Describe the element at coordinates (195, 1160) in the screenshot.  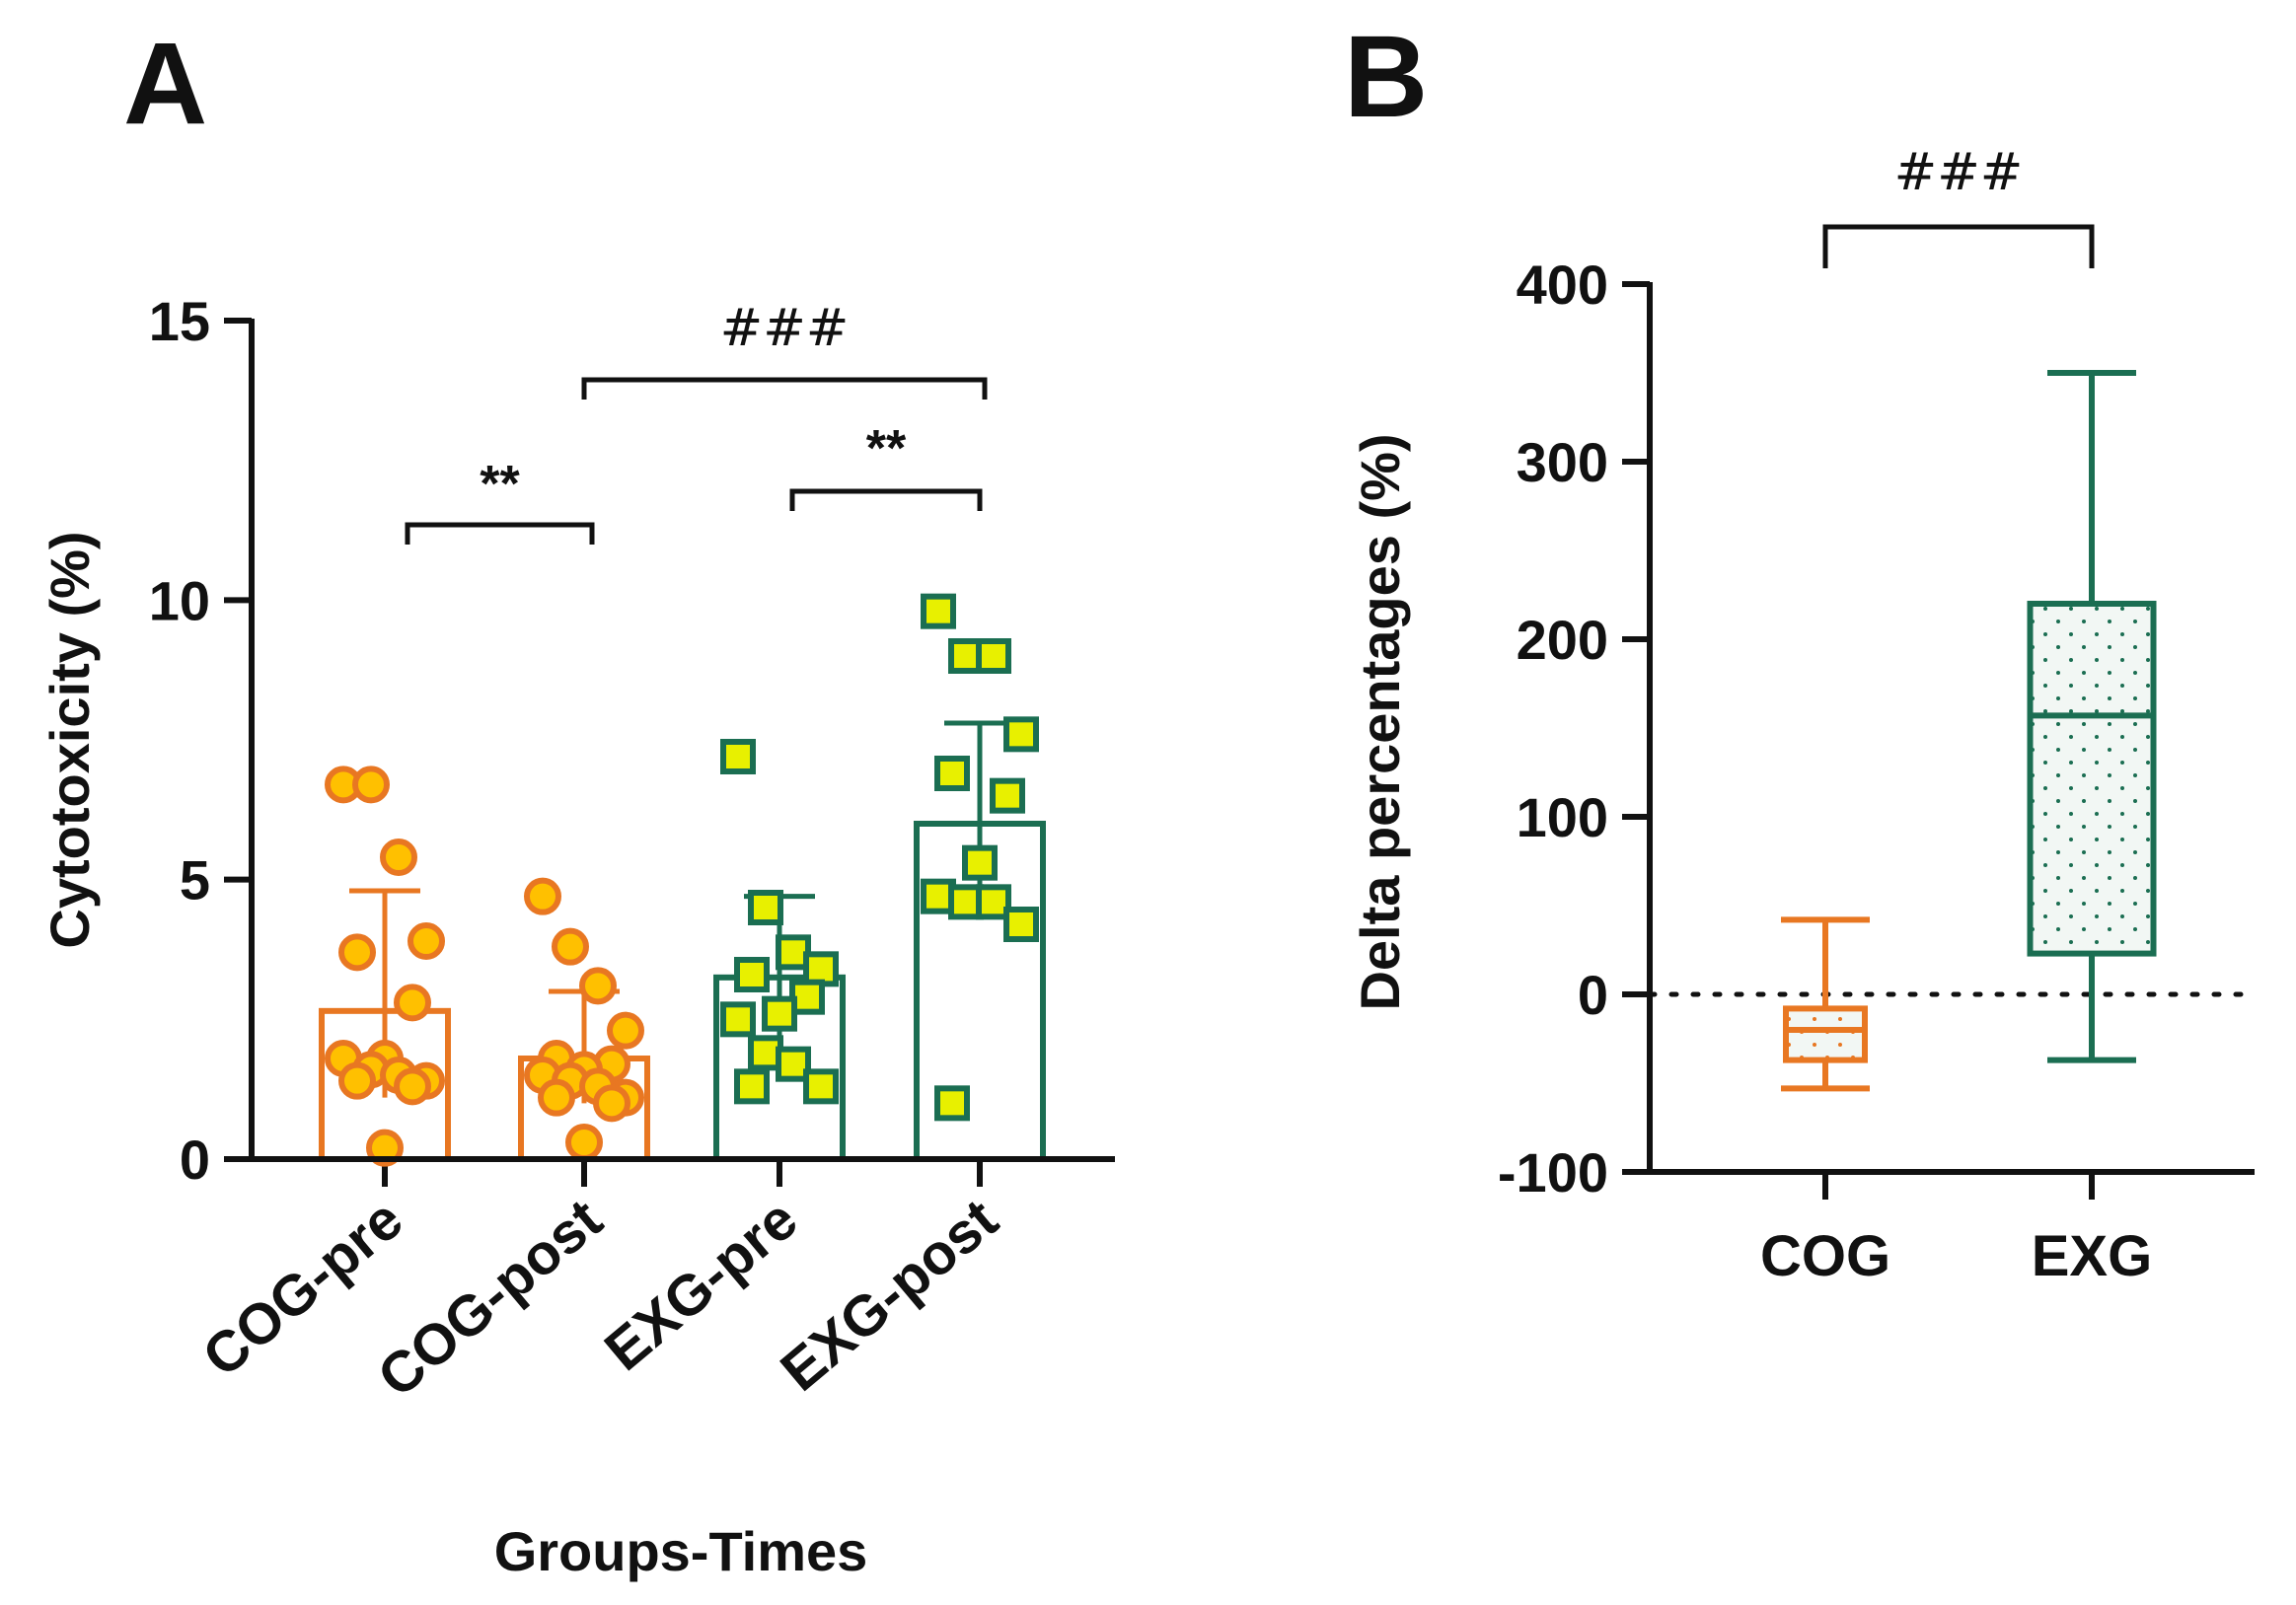
I see `panel-a-y-tick-label: 0` at that location.